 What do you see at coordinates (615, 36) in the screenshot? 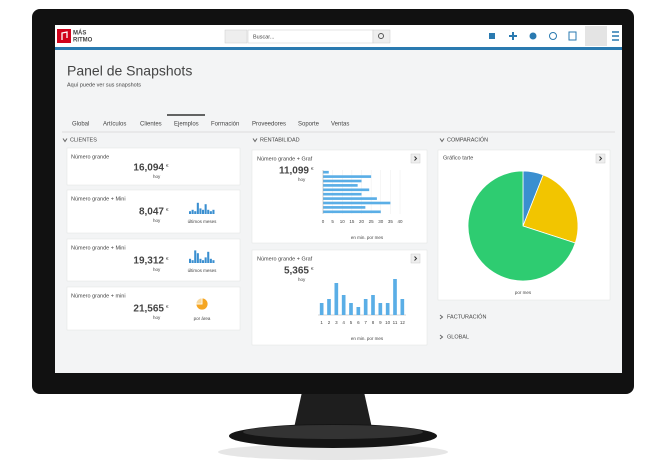
I see `menu-icon` at bounding box center [615, 36].